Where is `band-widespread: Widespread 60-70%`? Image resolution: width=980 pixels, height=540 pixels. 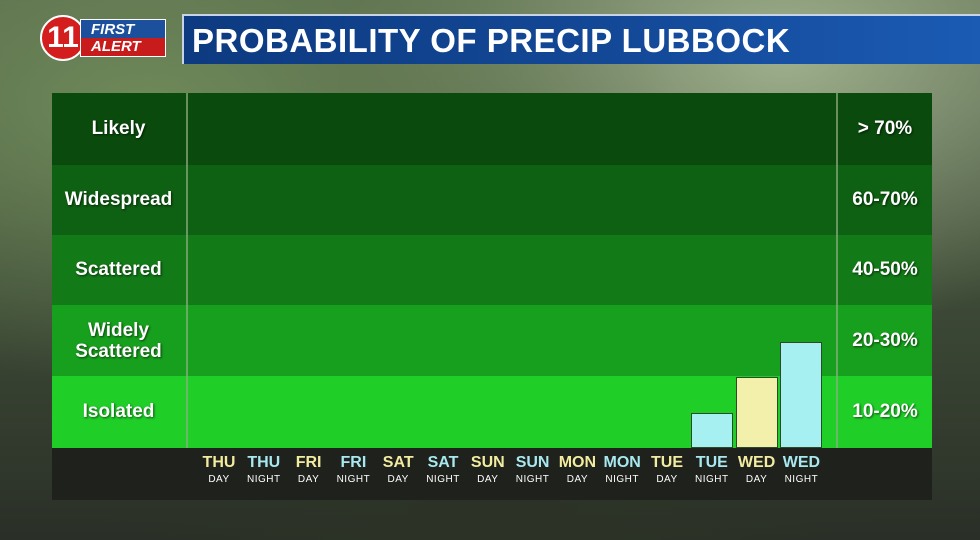 band-widespread: Widespread 60-70% is located at coordinates (492, 200).